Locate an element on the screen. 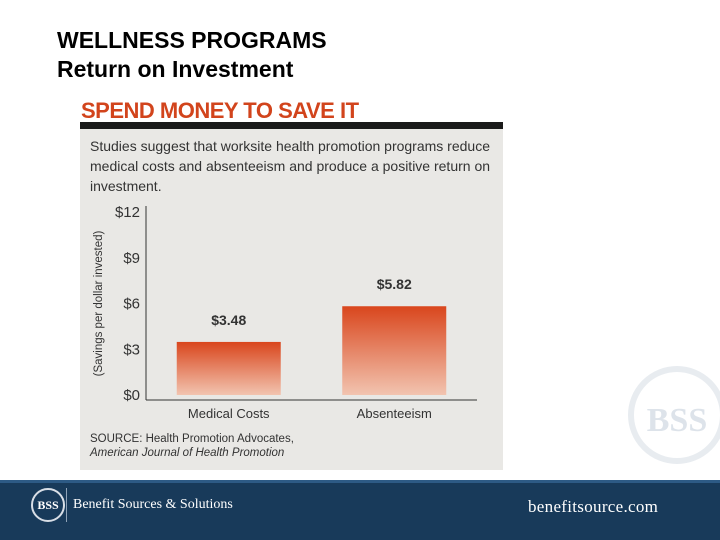  footer-website-url: benefitsource.com is located at coordinates (593, 506).